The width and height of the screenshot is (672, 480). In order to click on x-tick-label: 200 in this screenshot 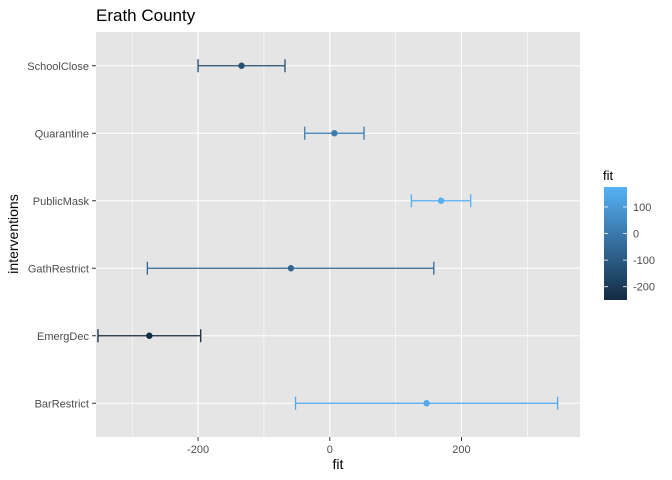, I will do `click(461, 450)`.